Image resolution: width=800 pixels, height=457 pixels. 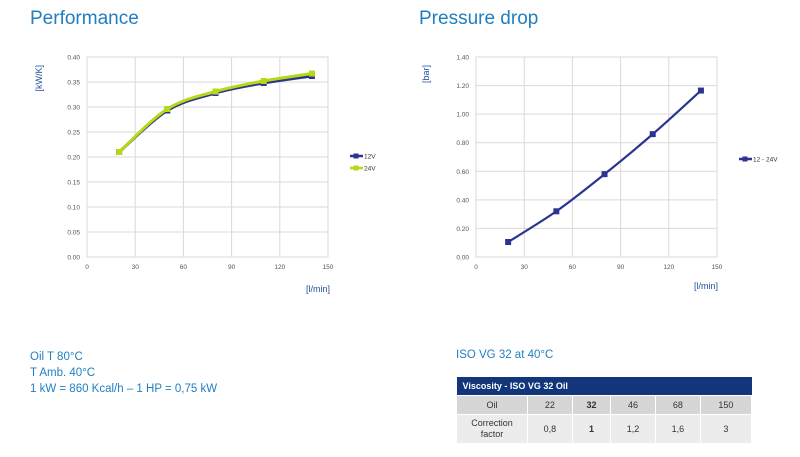 I want to click on y-axis-label: [kW/K], so click(x=39, y=78).